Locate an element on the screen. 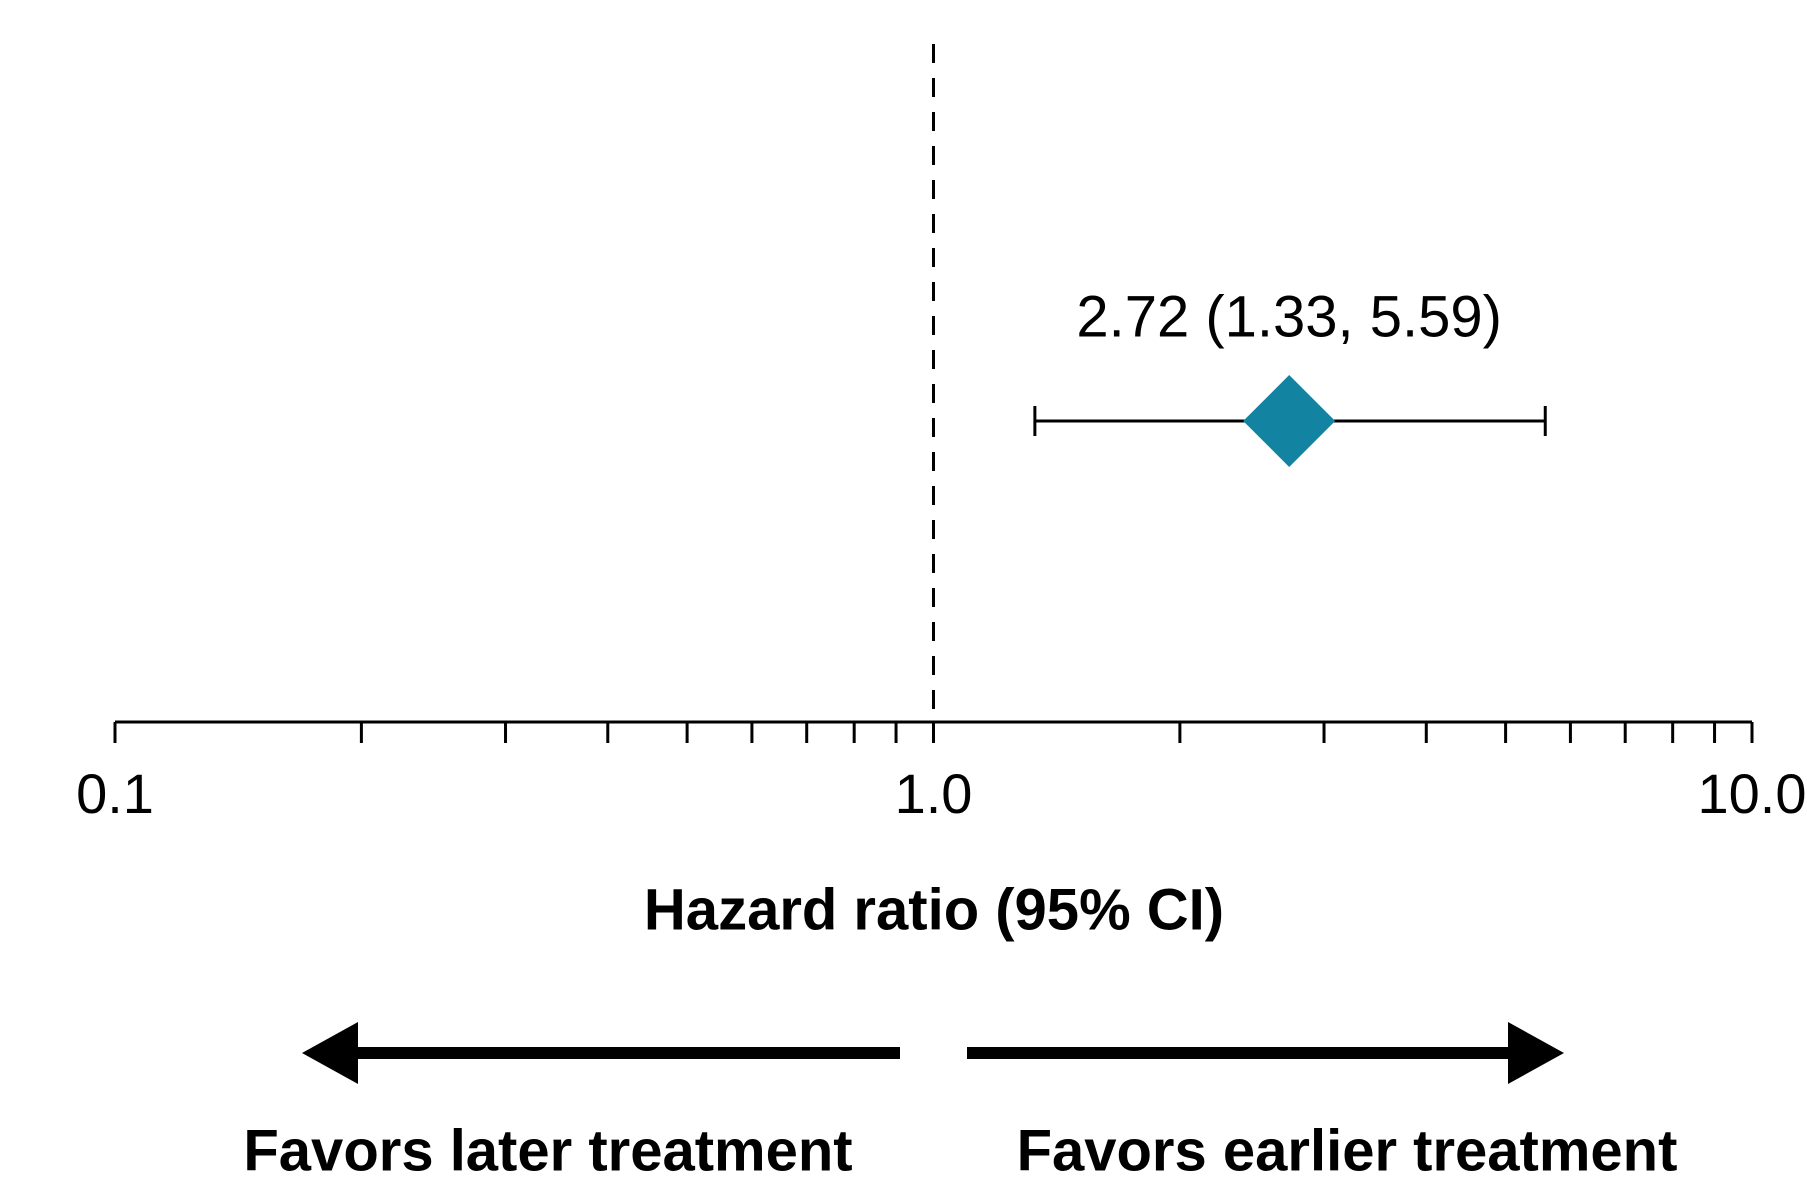 This screenshot has height=1183, width=1807. annotation: Favors earlier treatment is located at coordinates (1347, 1150).